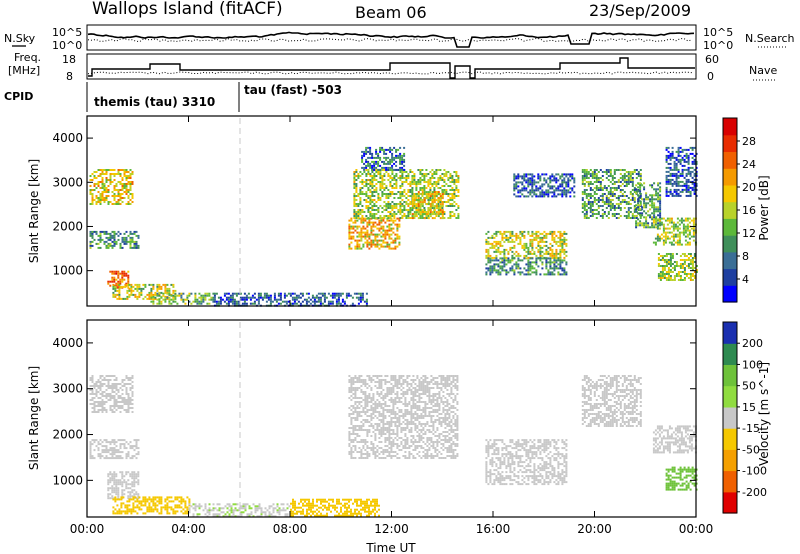 The height and width of the screenshot is (554, 800). Describe the element at coordinates (187, 9) in the screenshot. I see `station-title: Wallops Island (fitACF)` at that location.